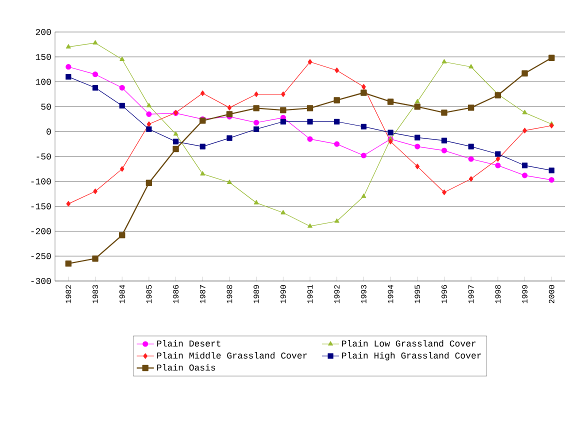 This screenshot has height=423, width=577. What do you see at coordinates (409, 343) in the screenshot?
I see `legend-label: Plain Low Grassland Cover` at bounding box center [409, 343].